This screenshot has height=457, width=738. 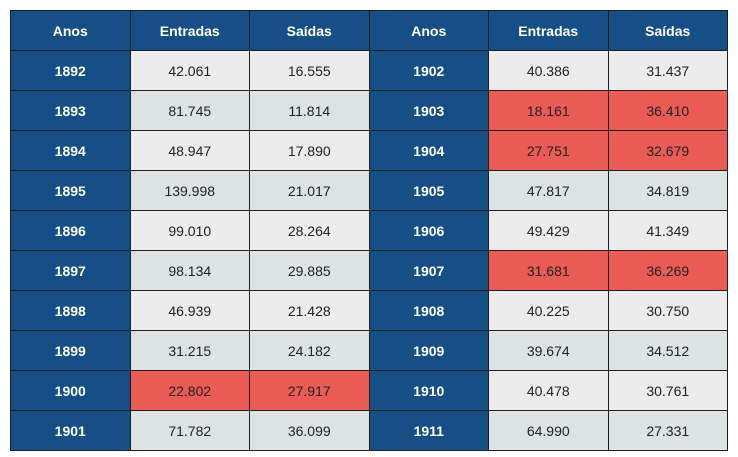 What do you see at coordinates (428, 110) in the screenshot?
I see `year-cell: 1903` at bounding box center [428, 110].